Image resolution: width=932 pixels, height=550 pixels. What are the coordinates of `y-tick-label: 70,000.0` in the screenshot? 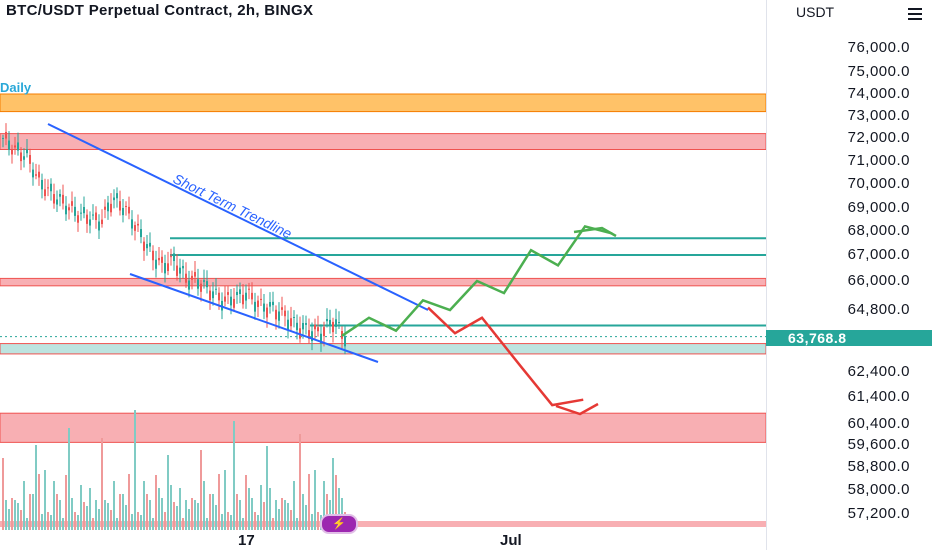 It's located at (879, 183).